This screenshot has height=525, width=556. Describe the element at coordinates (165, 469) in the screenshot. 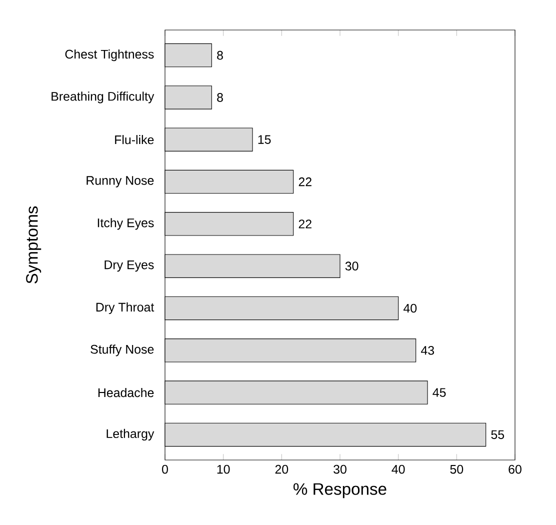

I see `x-tick-label: 0` at that location.